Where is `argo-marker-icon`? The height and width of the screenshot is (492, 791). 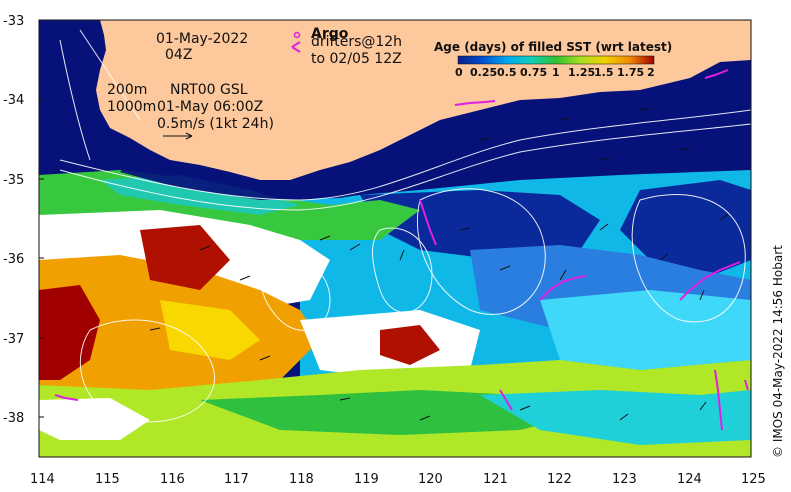
argo-marker-icon is located at coordinates (297, 35).